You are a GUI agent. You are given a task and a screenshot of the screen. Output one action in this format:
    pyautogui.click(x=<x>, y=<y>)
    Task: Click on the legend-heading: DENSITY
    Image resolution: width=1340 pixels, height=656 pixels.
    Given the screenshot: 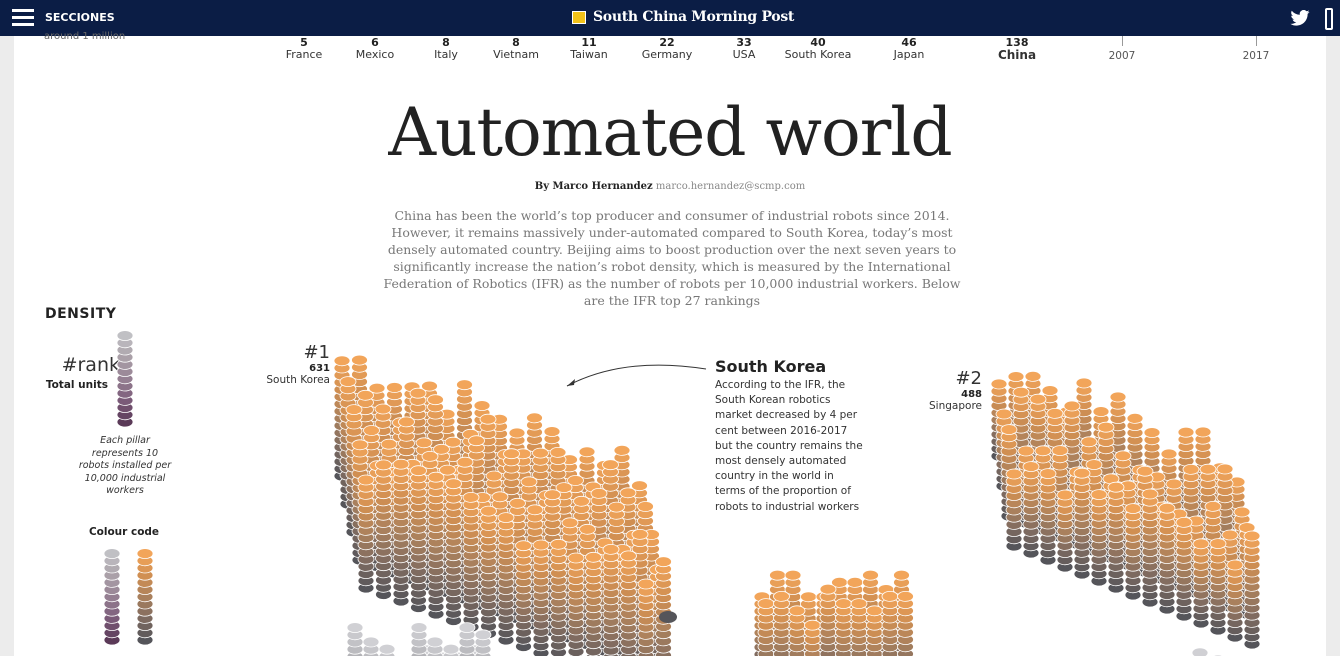 What is the action you would take?
    pyautogui.click(x=81, y=314)
    